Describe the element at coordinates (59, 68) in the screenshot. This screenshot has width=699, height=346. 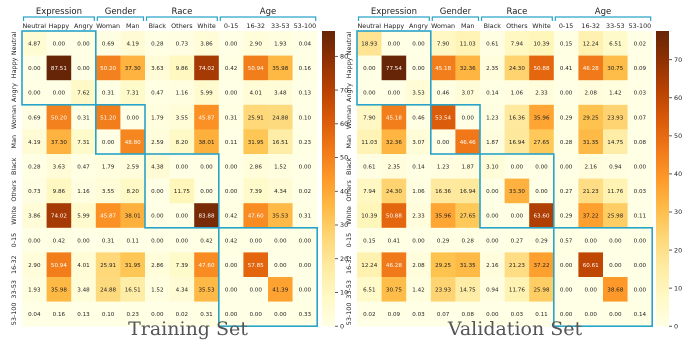
I see `group-box` at that location.